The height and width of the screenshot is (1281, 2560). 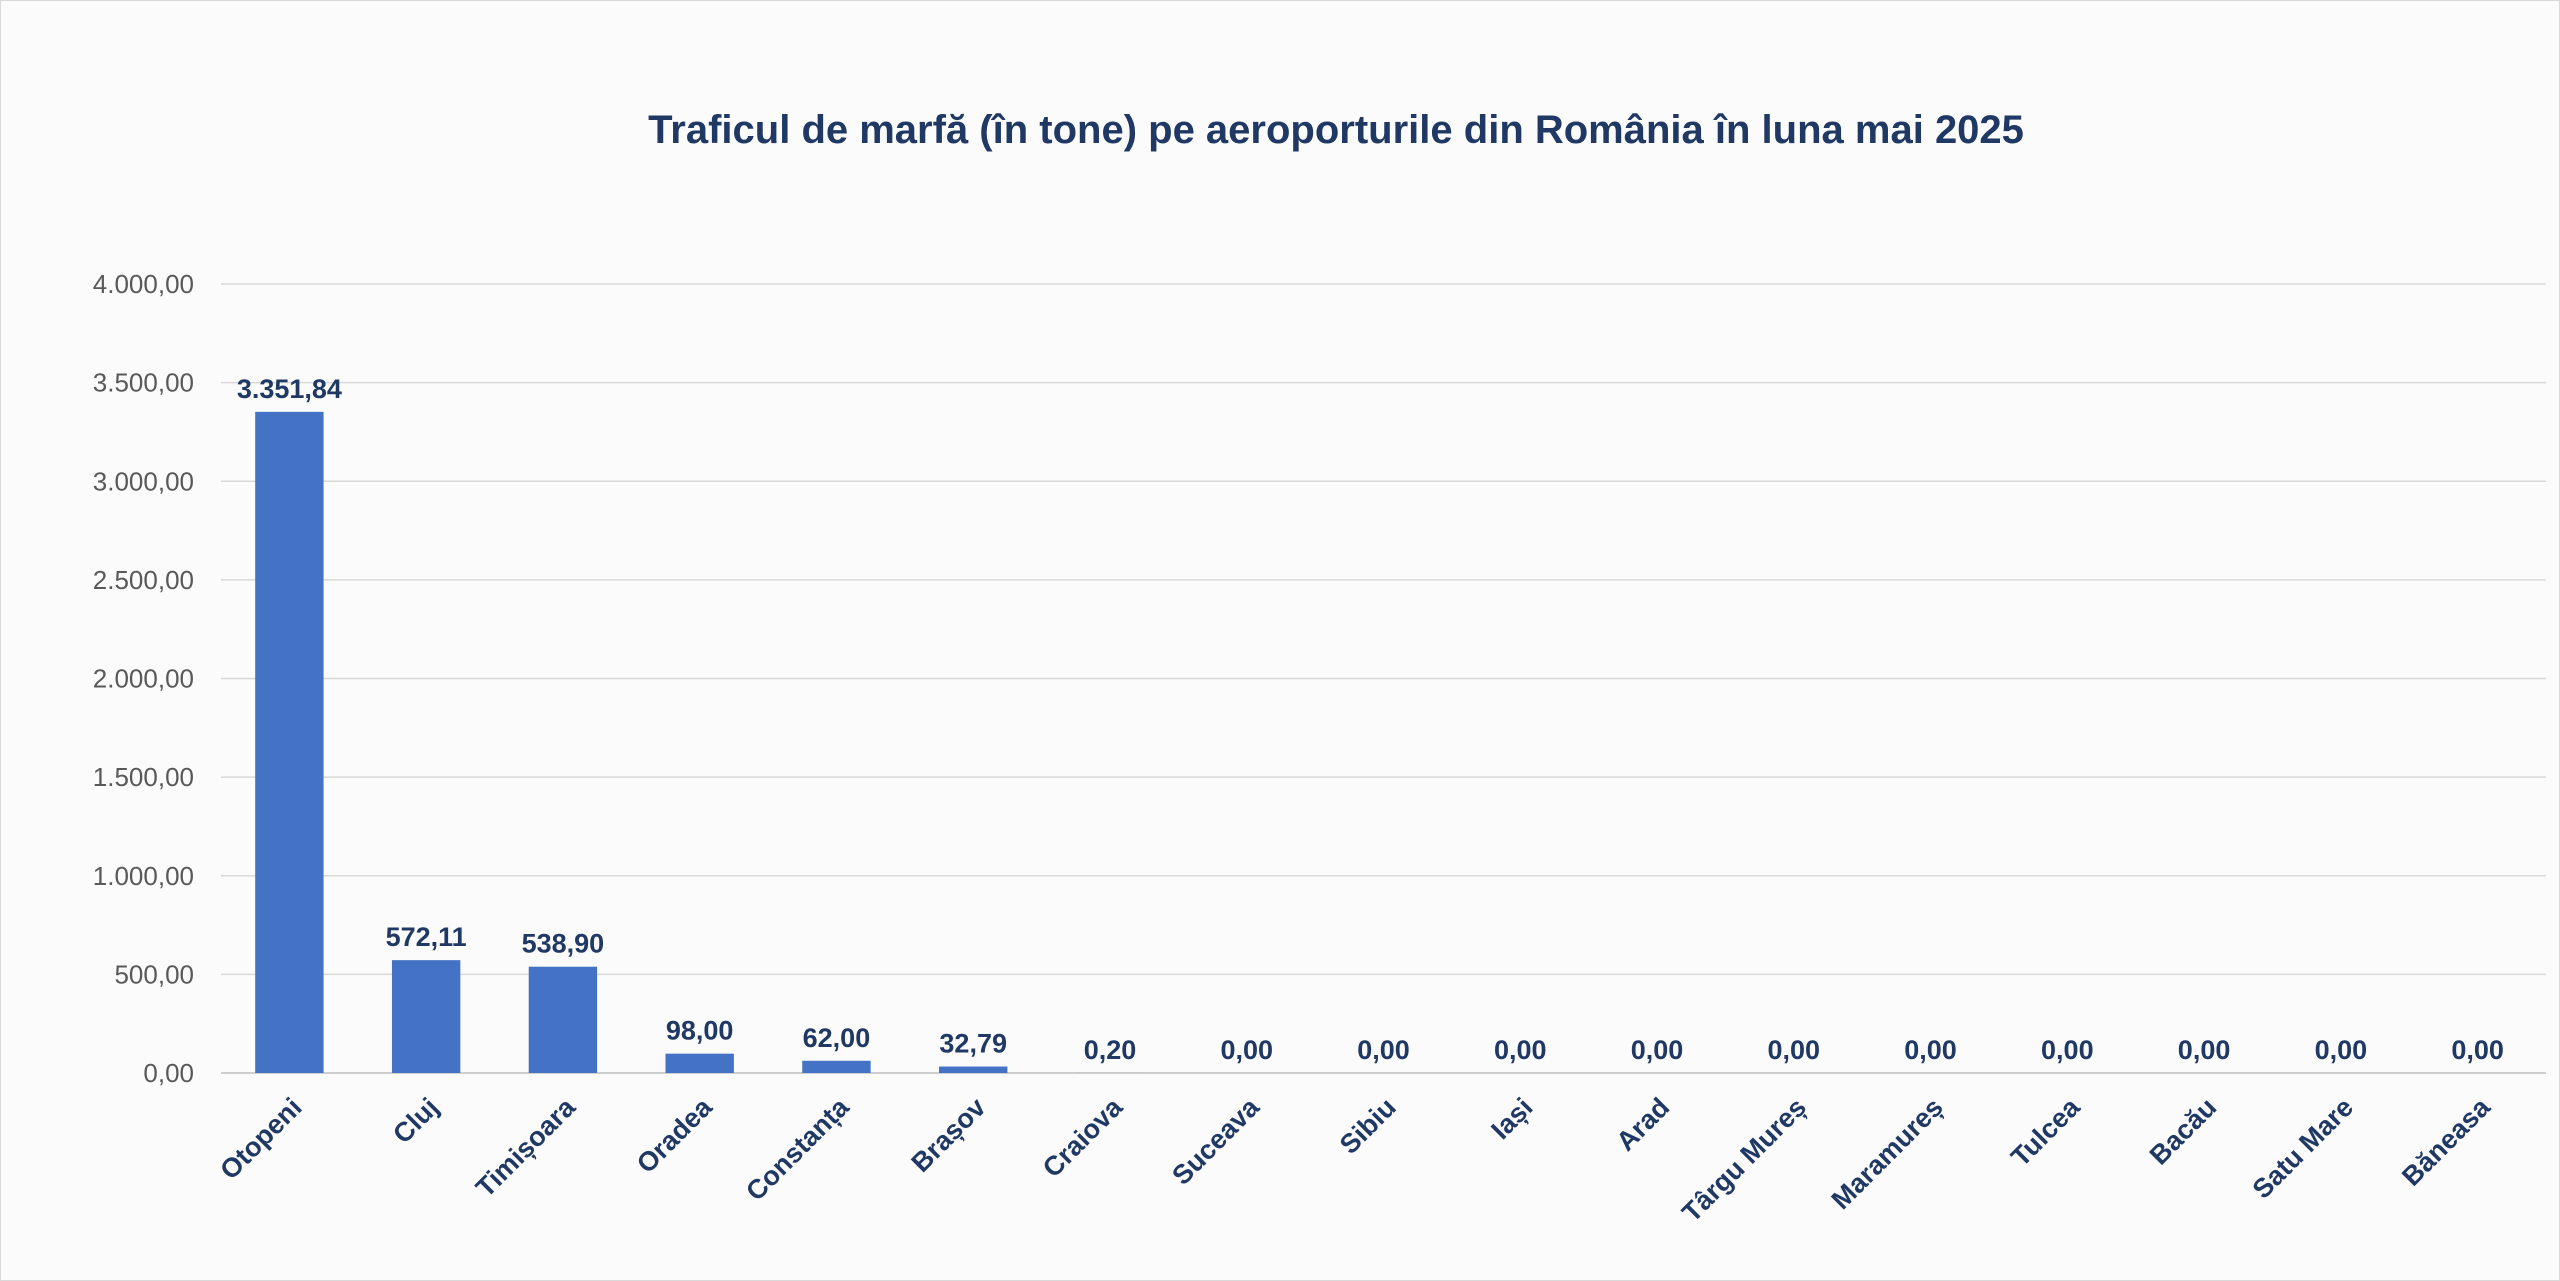 I want to click on x-tick-label: Arad, so click(x=1643, y=1124).